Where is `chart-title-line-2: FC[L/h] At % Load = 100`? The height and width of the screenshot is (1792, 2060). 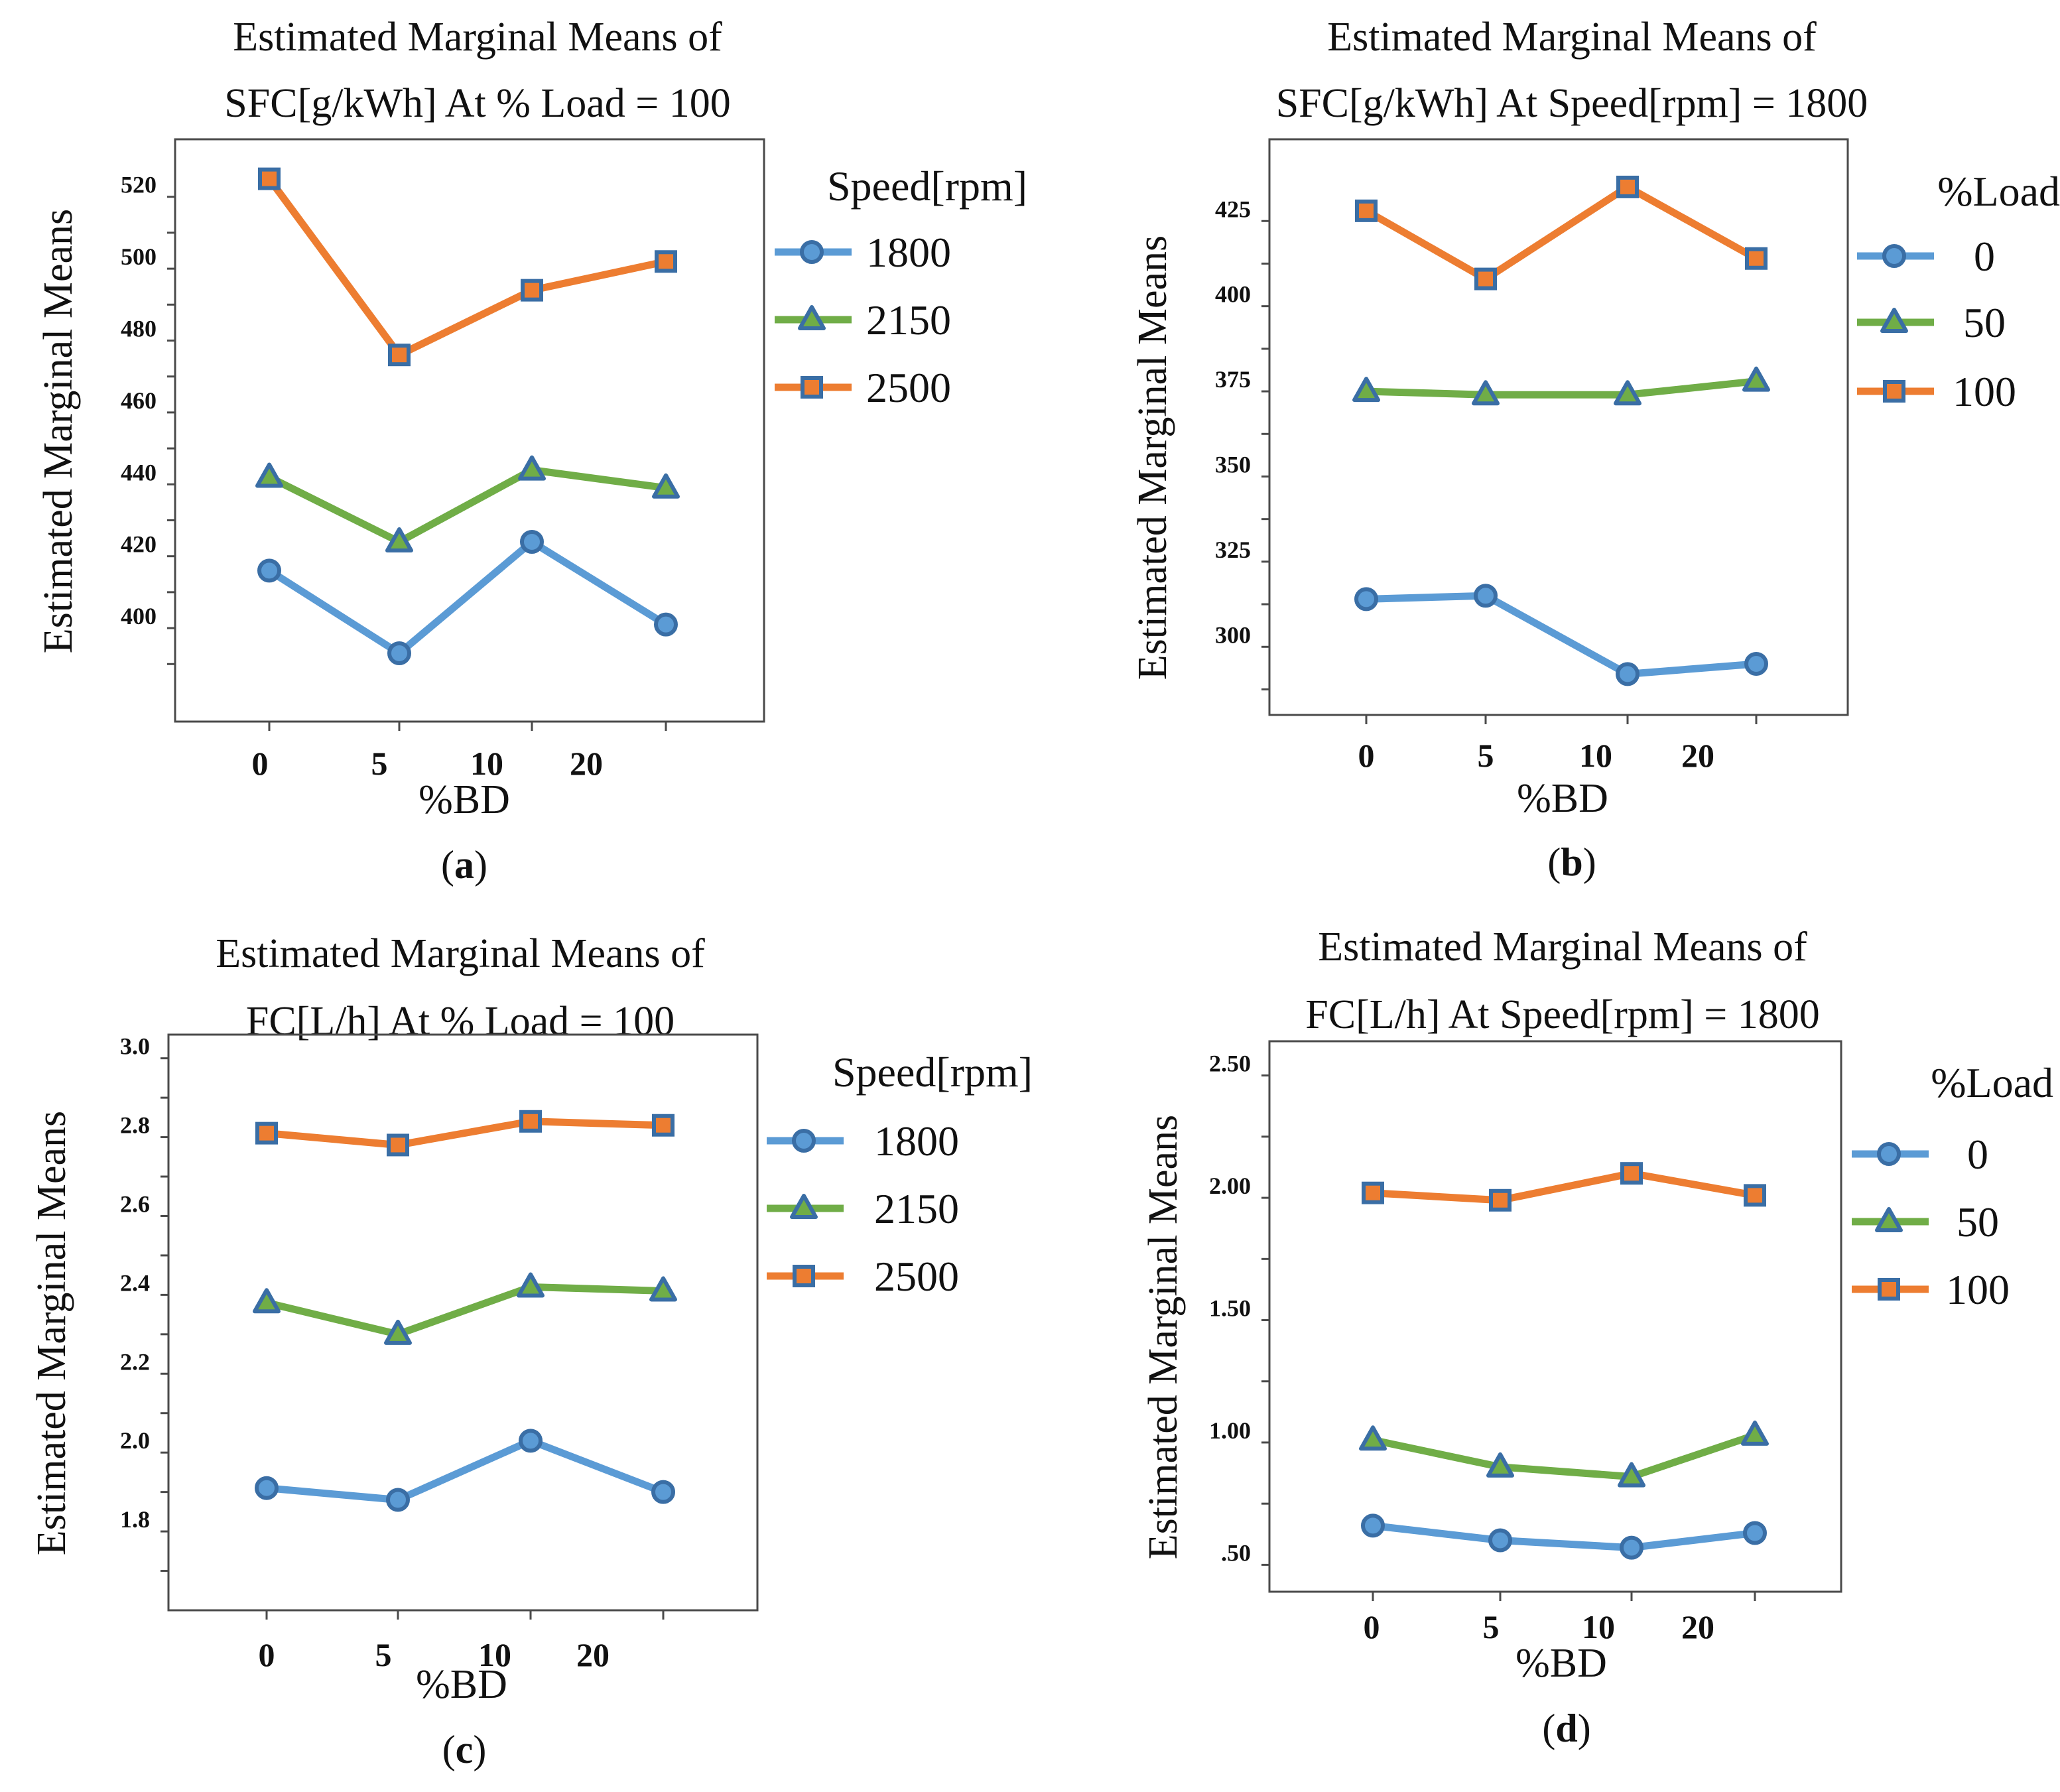
chart-title-line-2: FC[L/h] At % Load = 100 is located at coordinates (460, 1021).